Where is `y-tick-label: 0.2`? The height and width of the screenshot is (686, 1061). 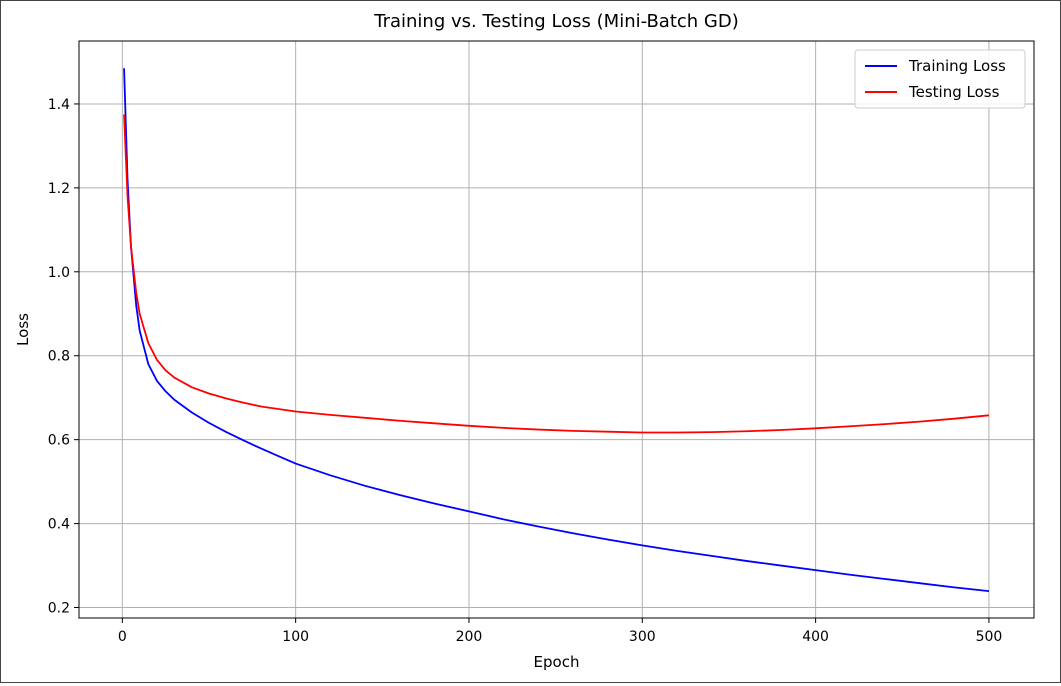
y-tick-label: 0.2 is located at coordinates (59, 609).